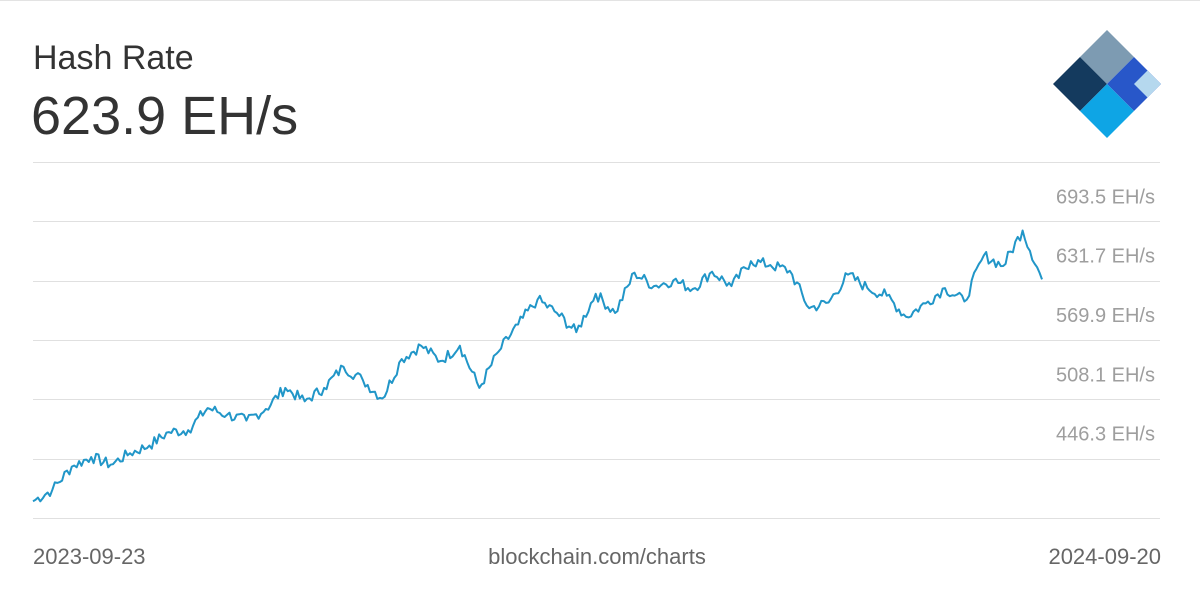 The width and height of the screenshot is (1200, 600). I want to click on chart-title: Hash Rate, so click(113, 58).